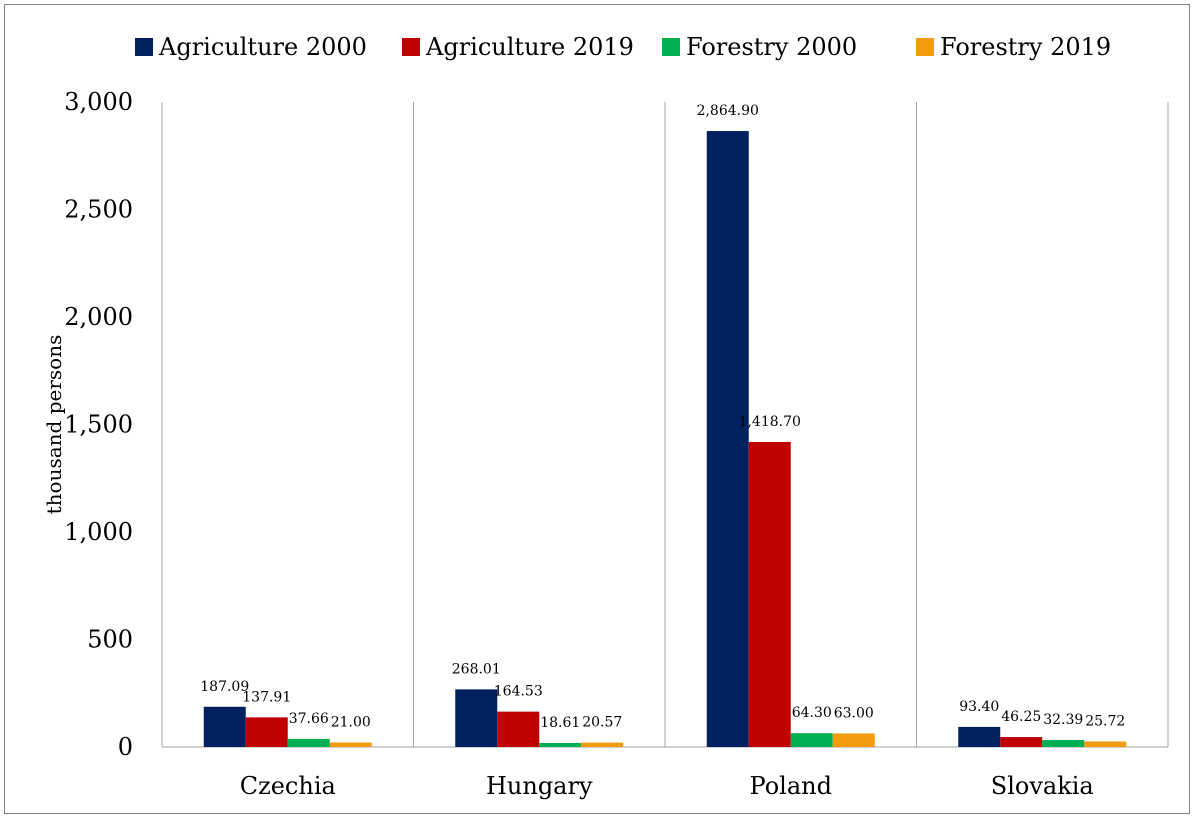 This screenshot has height=820, width=1196. Describe the element at coordinates (262, 47) in the screenshot. I see `legend-label: Agriculture 2000` at that location.